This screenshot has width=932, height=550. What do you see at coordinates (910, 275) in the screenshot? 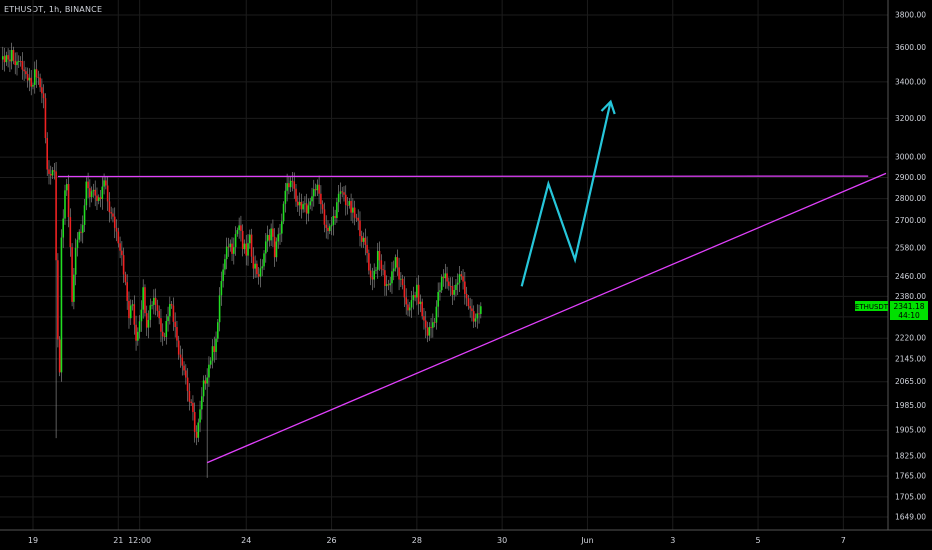
I see `price-axis-panel` at bounding box center [910, 275].